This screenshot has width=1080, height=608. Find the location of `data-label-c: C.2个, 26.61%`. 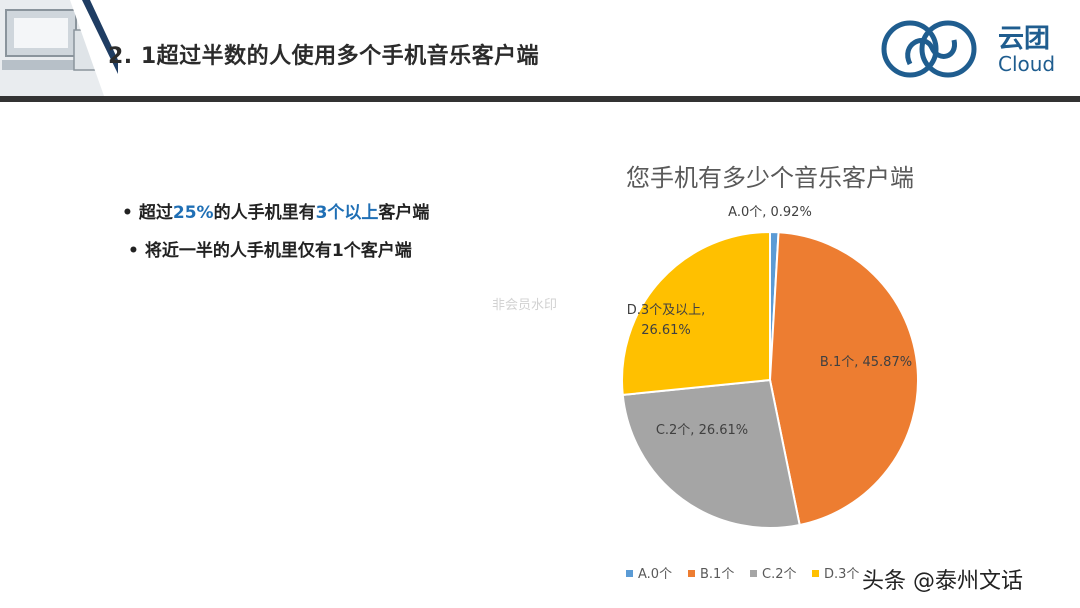

data-label-c: C.2个, 26.61% is located at coordinates (702, 430).